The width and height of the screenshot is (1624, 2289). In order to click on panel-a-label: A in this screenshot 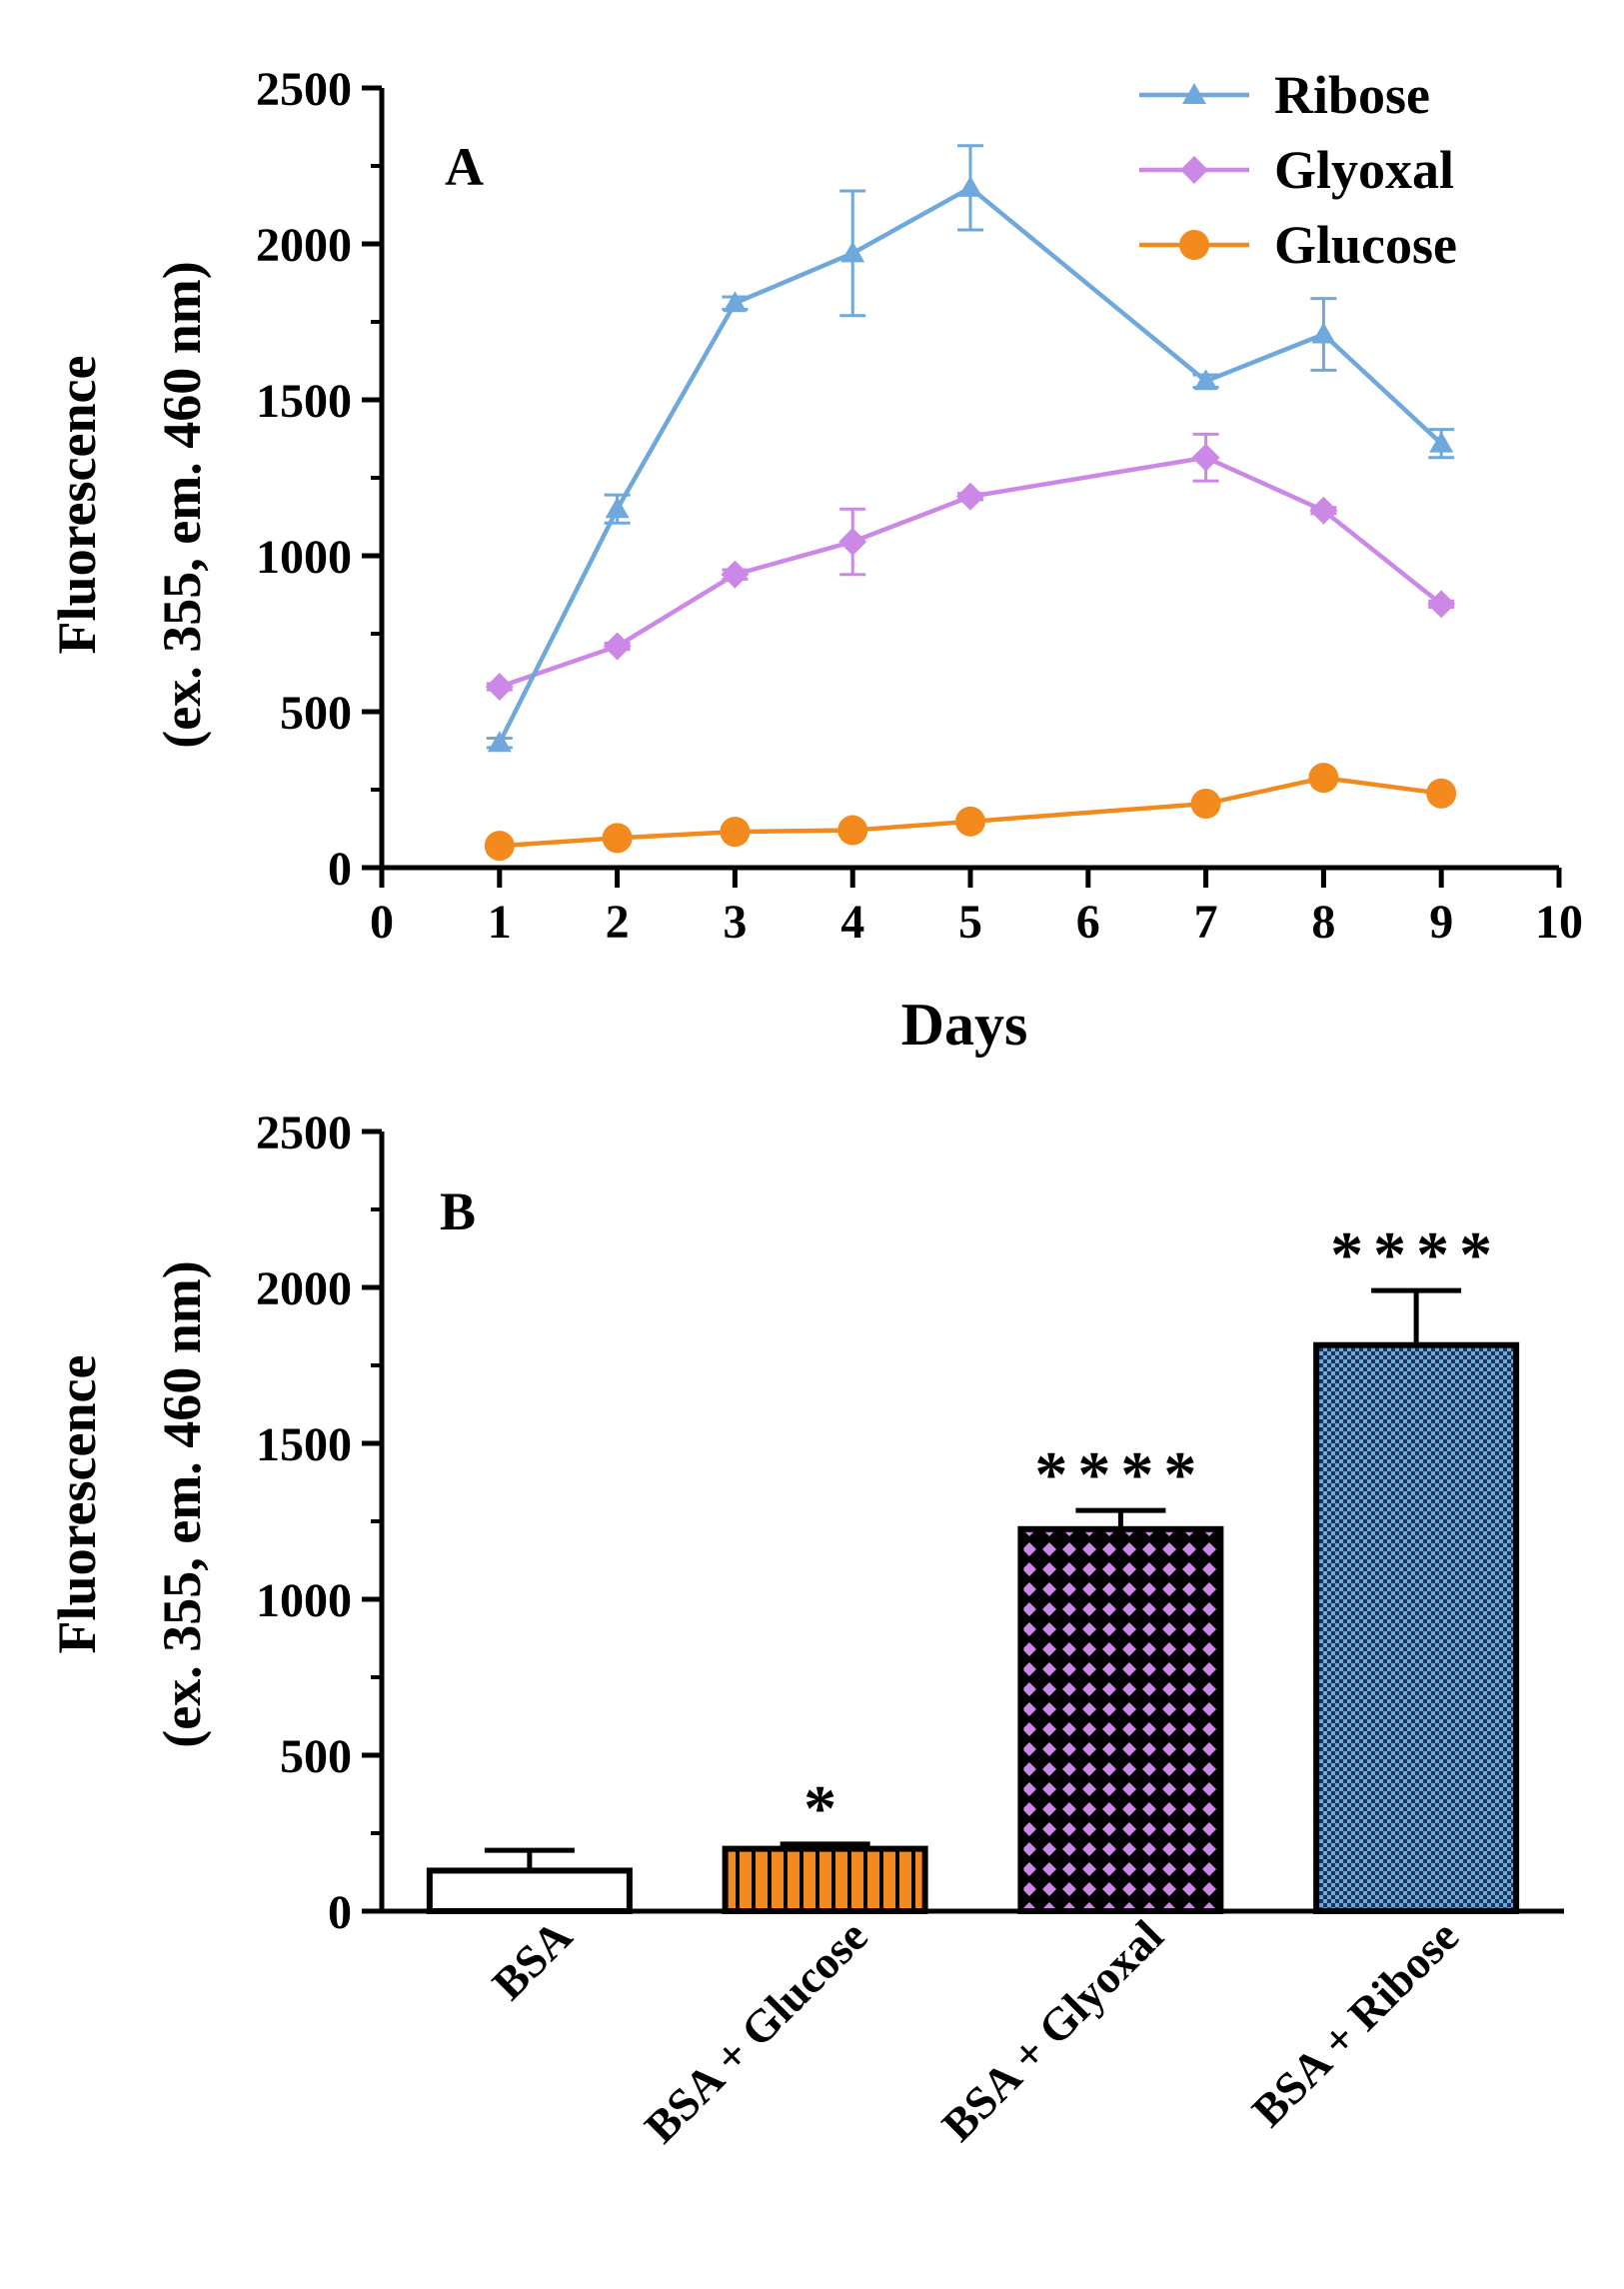, I will do `click(465, 167)`.